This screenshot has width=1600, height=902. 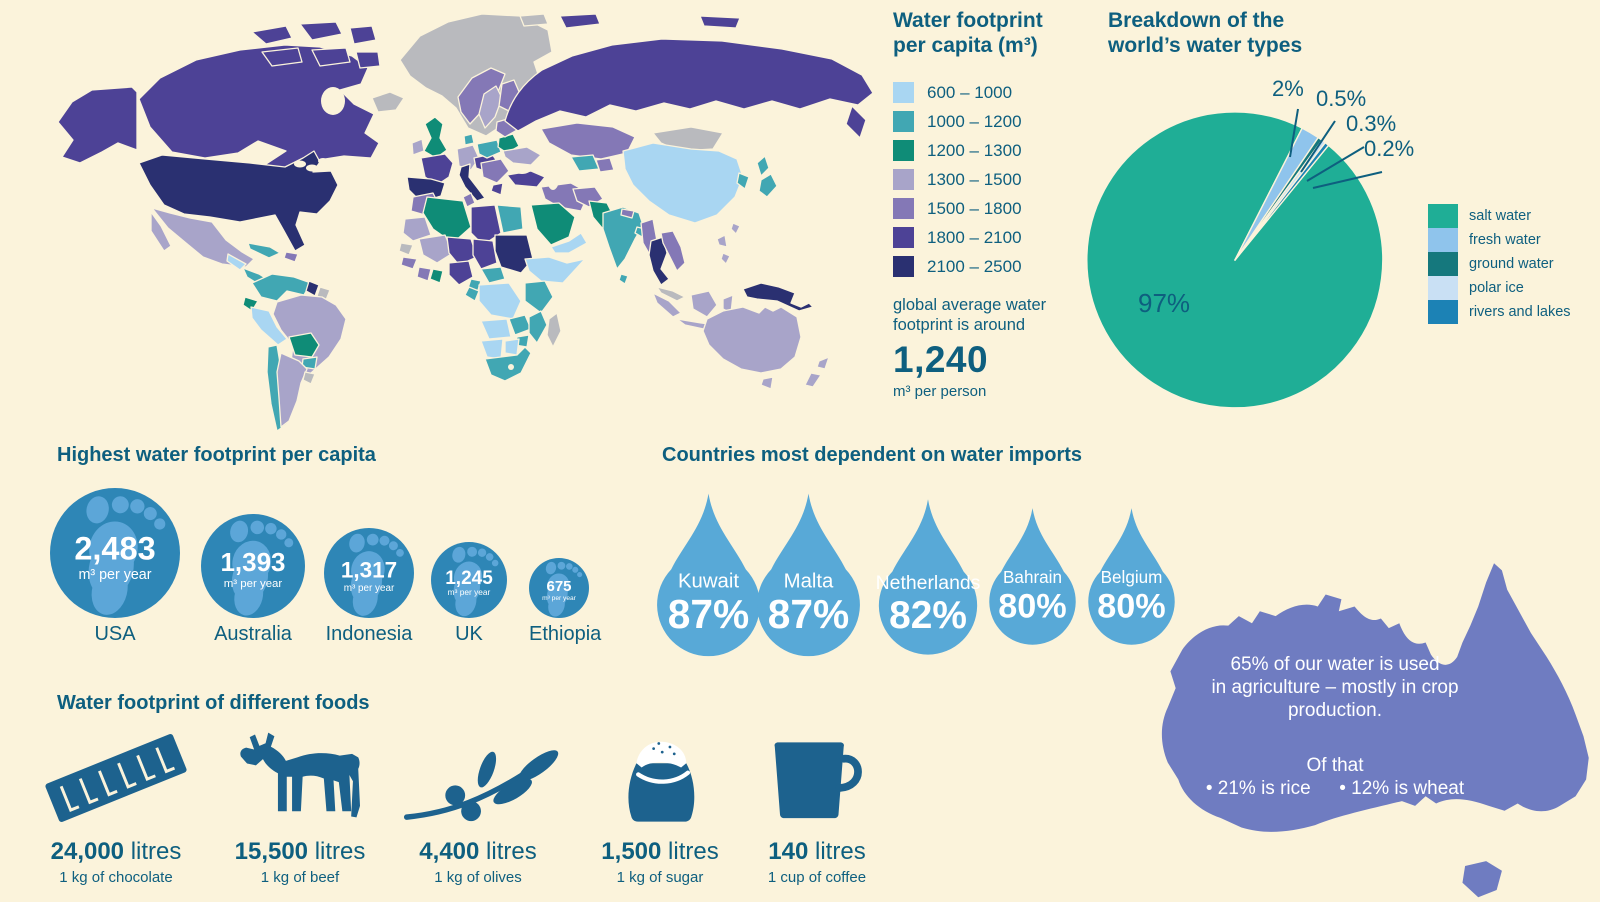 What do you see at coordinates (752, 340) in the screenshot?
I see `country-australia` at bounding box center [752, 340].